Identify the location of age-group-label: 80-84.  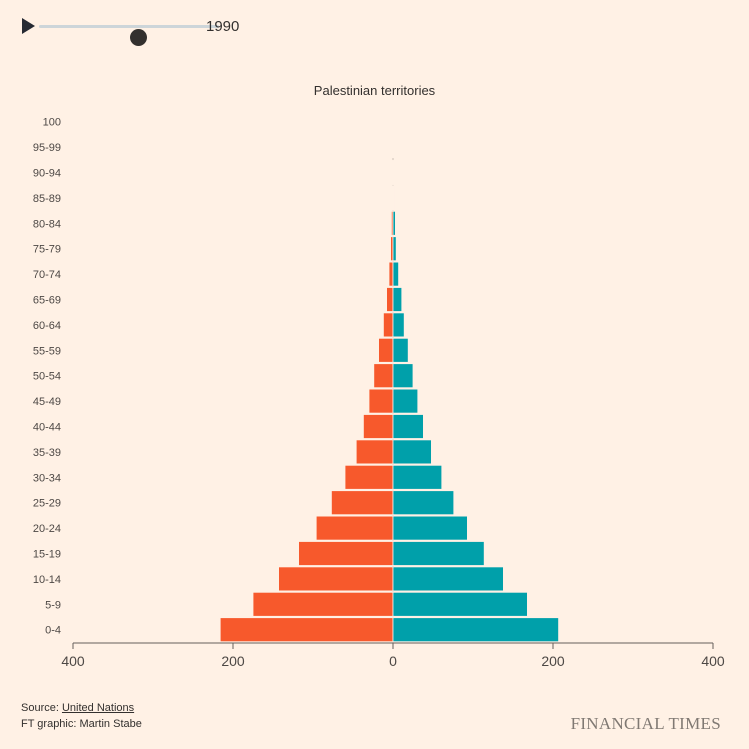
(47, 224).